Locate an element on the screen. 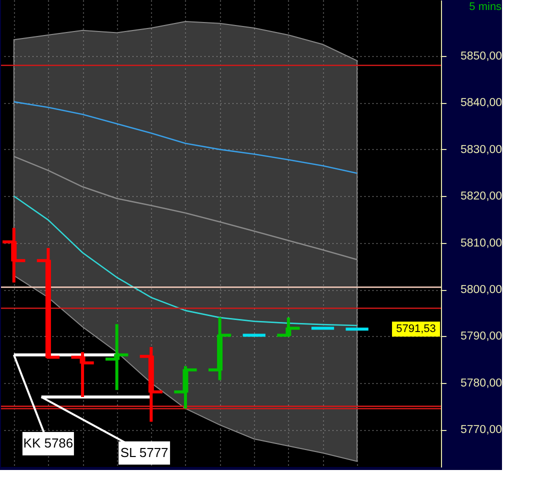  text: 5 mins is located at coordinates (485, 7).